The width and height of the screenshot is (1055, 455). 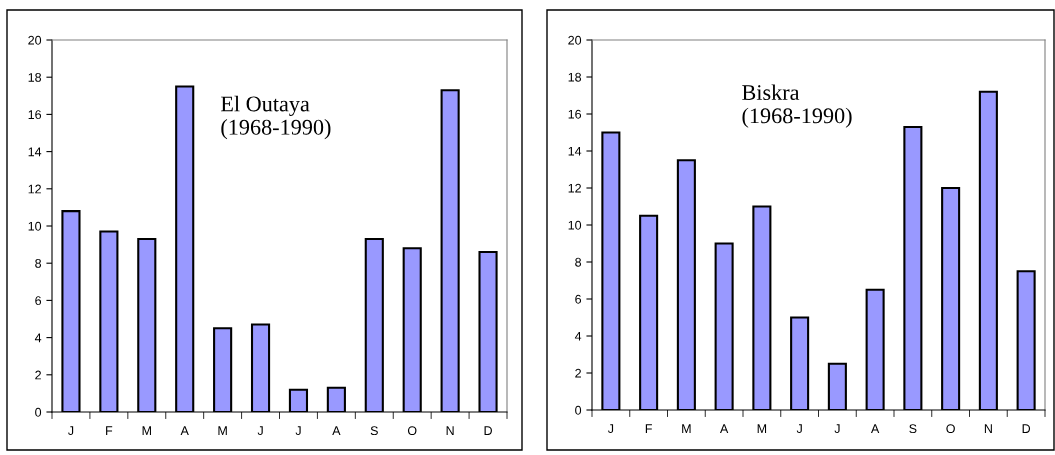 What do you see at coordinates (797, 106) in the screenshot?
I see `annotation: Biskra (1968-1990)` at bounding box center [797, 106].